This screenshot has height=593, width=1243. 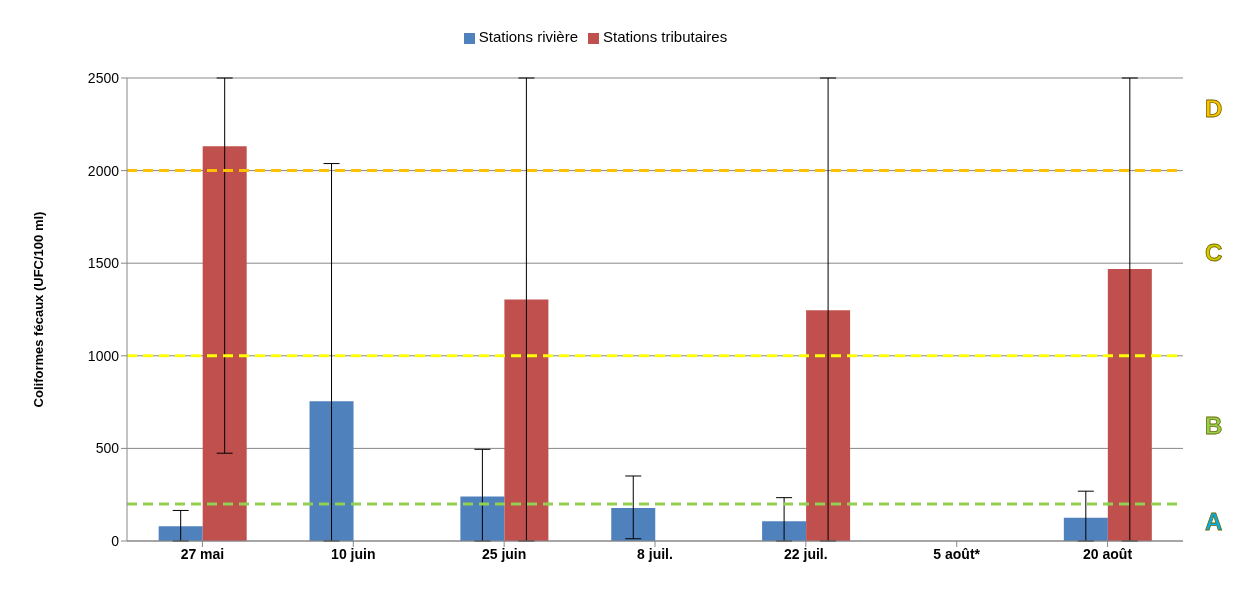 I want to click on text: C, so click(x=1214, y=253).